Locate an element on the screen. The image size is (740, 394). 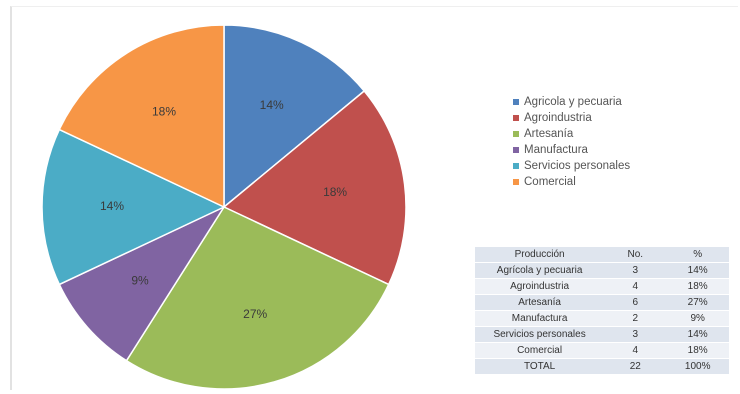
table-row: Agroindustria 4 18% is located at coordinates (602, 287).